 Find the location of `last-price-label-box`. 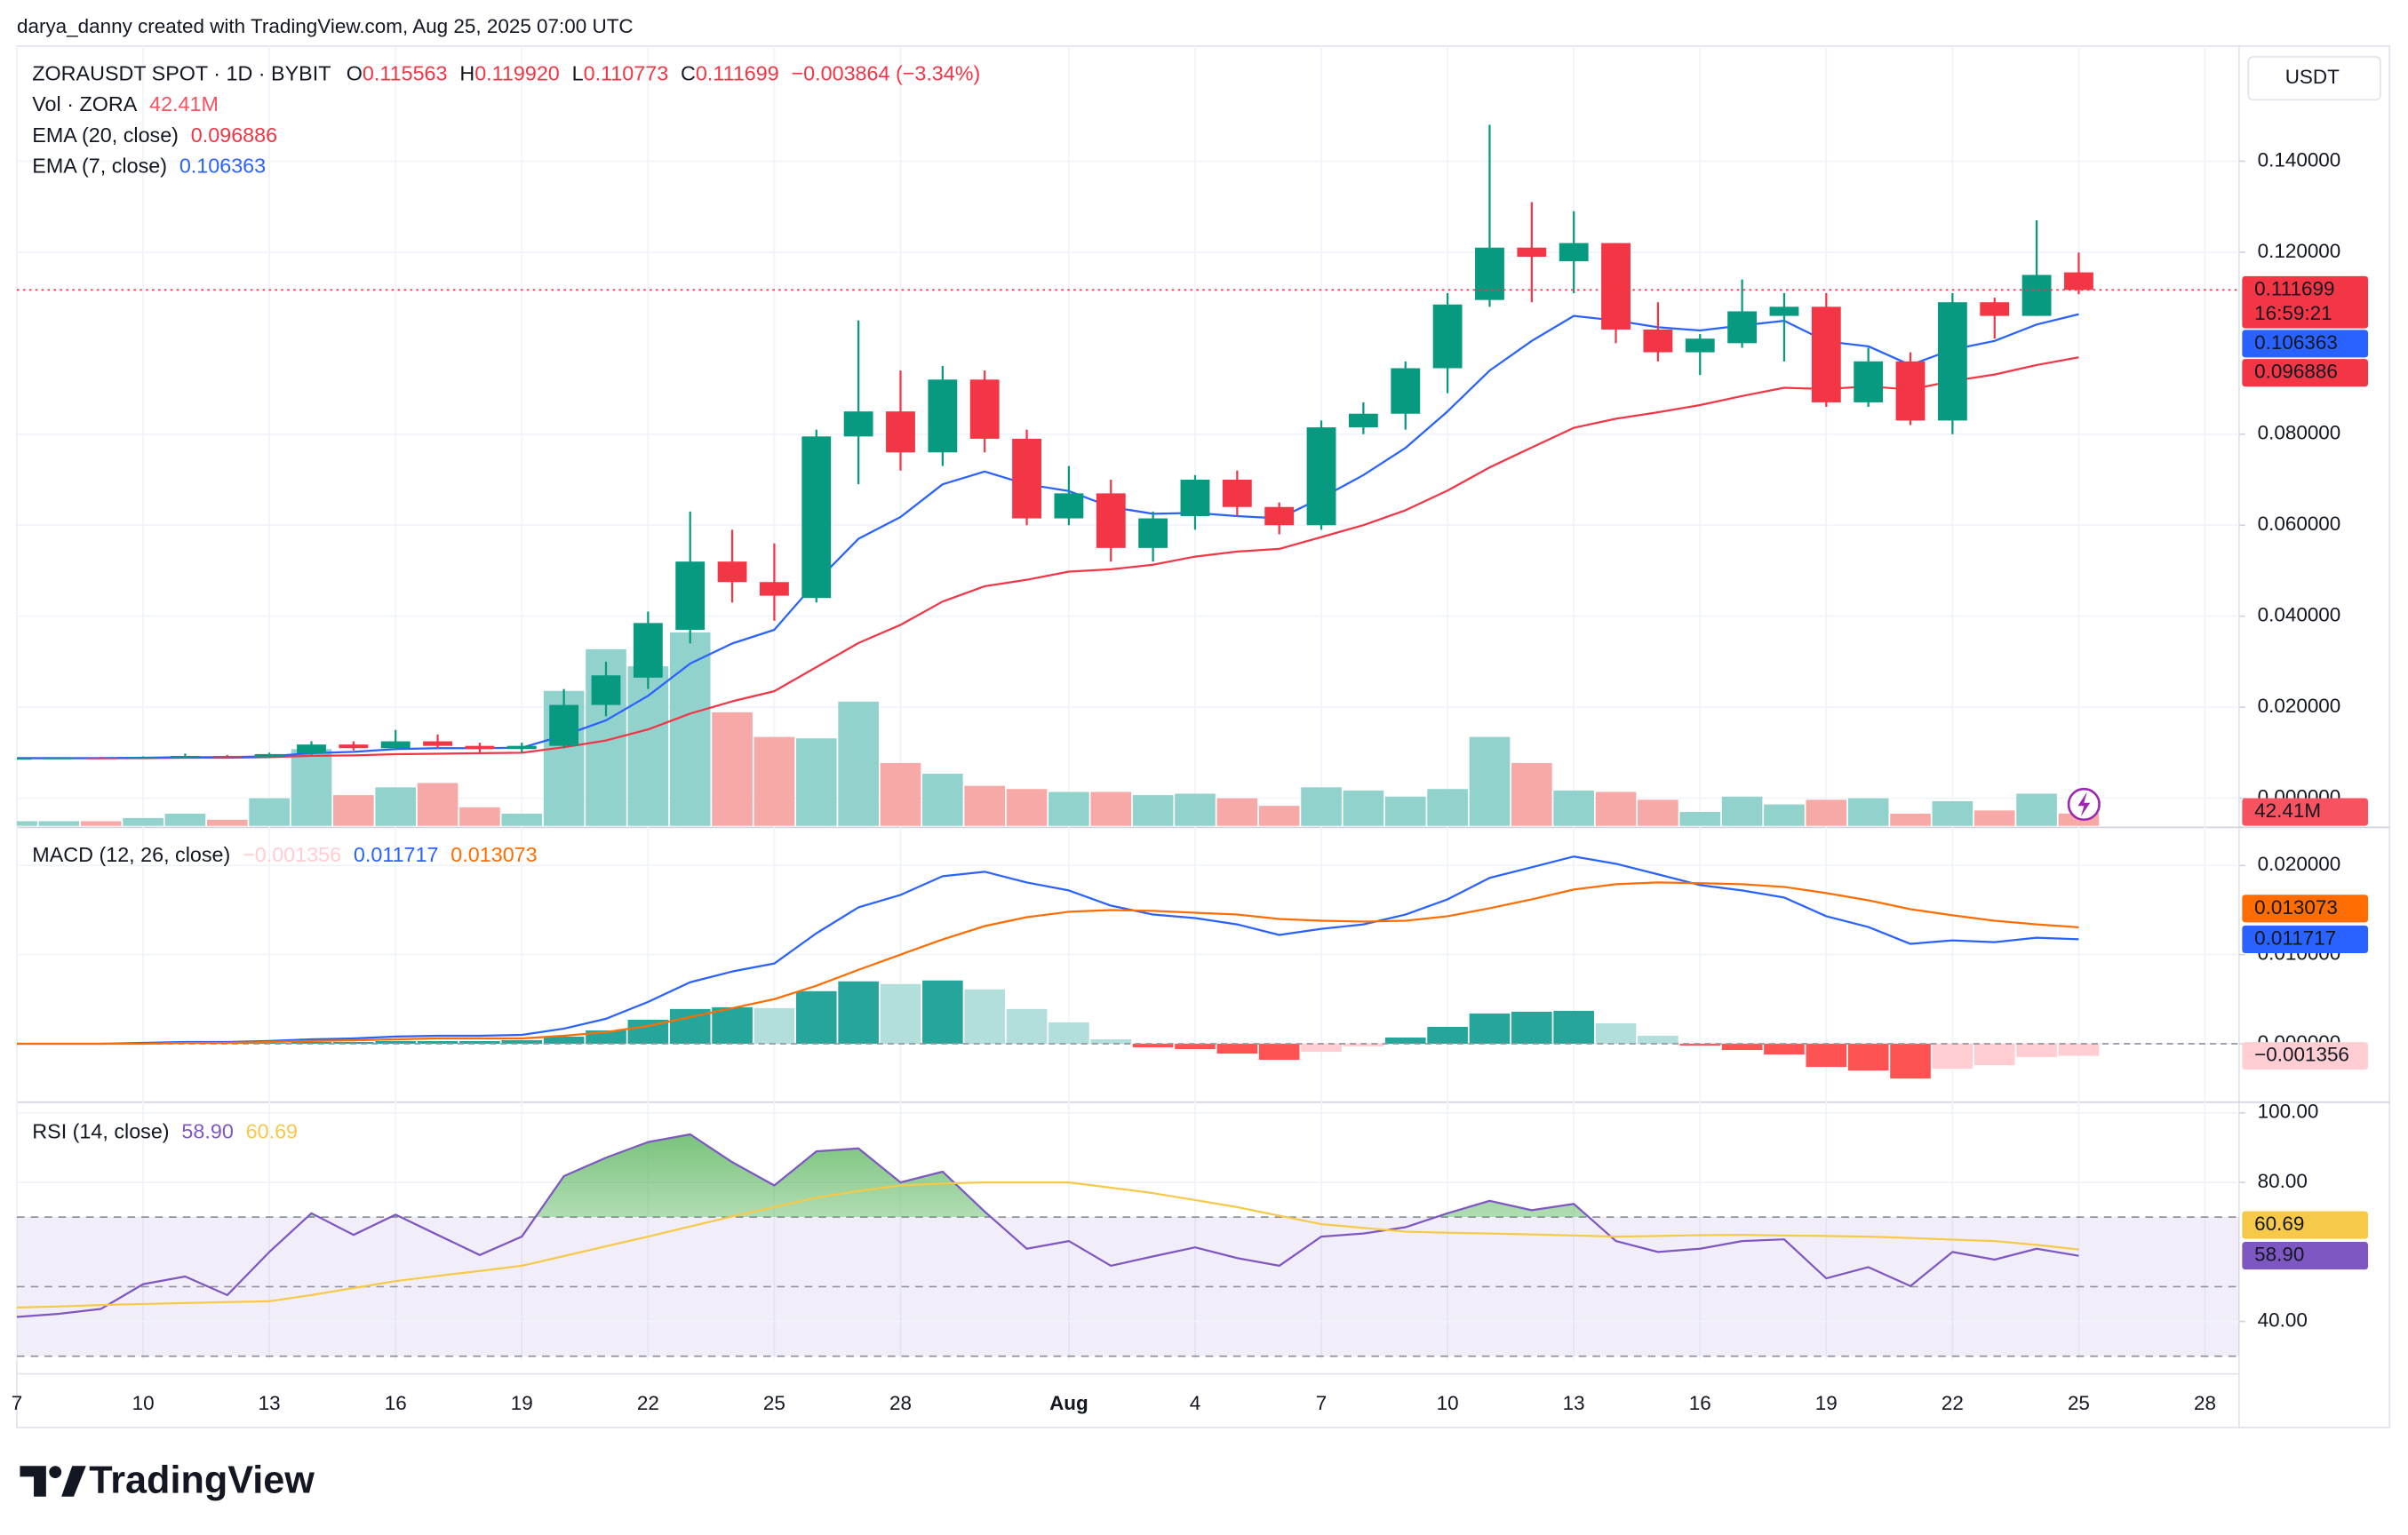

last-price-label-box is located at coordinates (2305, 302).